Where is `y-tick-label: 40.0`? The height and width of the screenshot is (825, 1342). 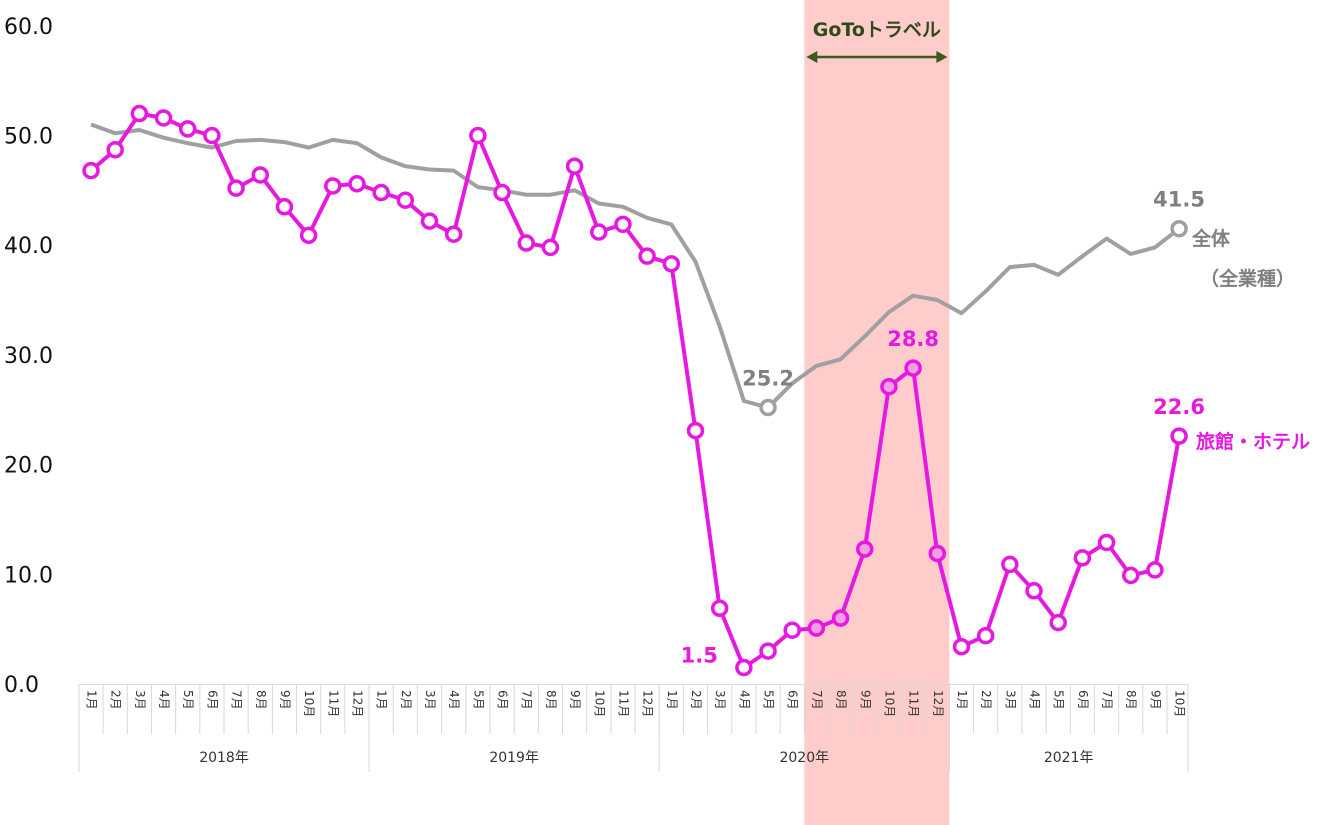
y-tick-label: 40.0 is located at coordinates (28, 246).